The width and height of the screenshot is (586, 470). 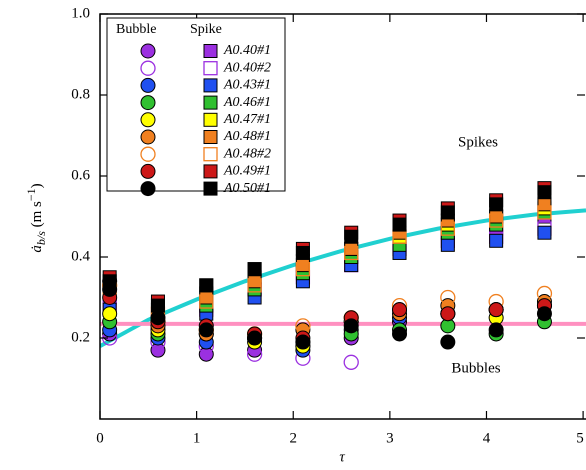 I want to click on y-label-part: b/s, so click(x=41, y=238).